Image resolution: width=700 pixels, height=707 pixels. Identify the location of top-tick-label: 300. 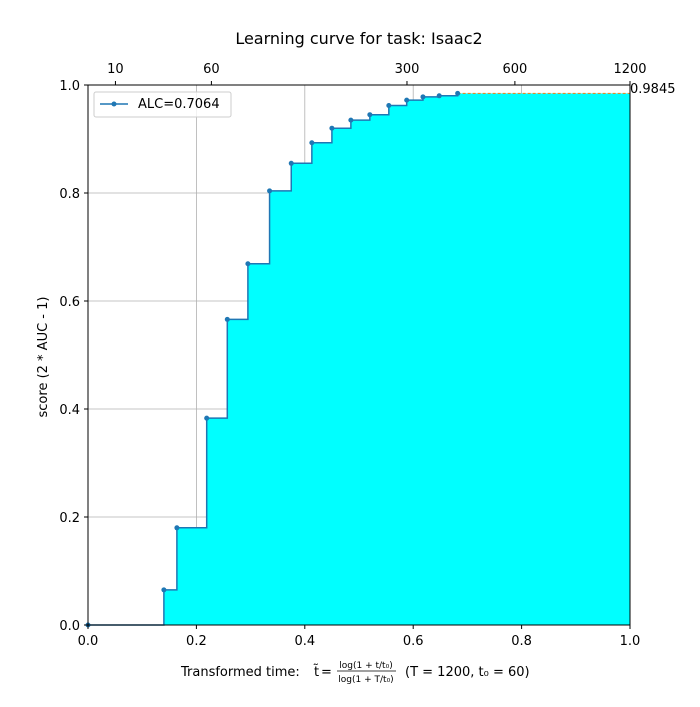
(407, 69).